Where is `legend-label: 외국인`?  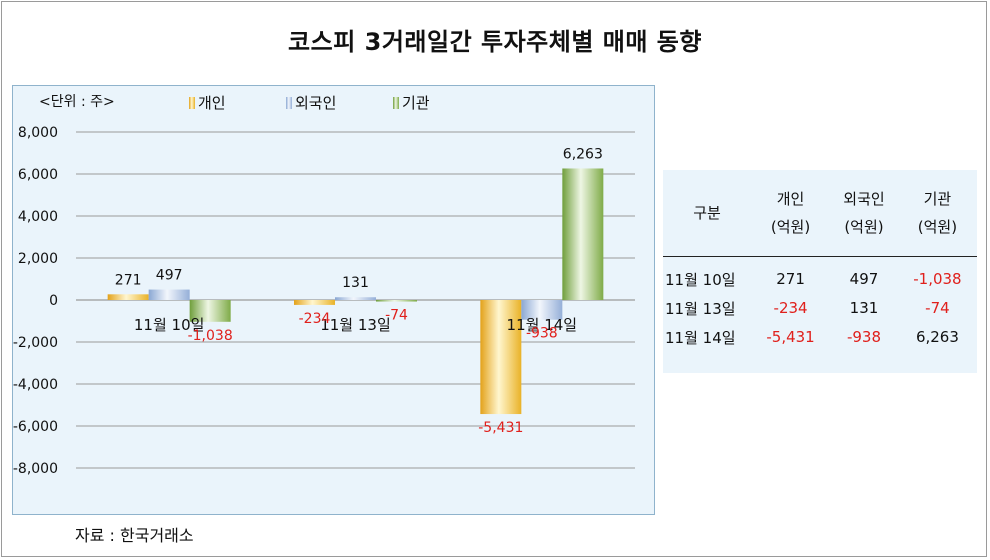 legend-label: 외국인 is located at coordinates (315, 103).